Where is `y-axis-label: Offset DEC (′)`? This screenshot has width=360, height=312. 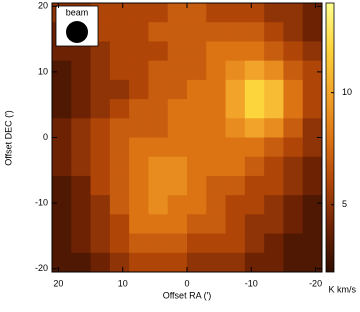
y-axis-label: Offset DEC (′) is located at coordinates (8, 138).